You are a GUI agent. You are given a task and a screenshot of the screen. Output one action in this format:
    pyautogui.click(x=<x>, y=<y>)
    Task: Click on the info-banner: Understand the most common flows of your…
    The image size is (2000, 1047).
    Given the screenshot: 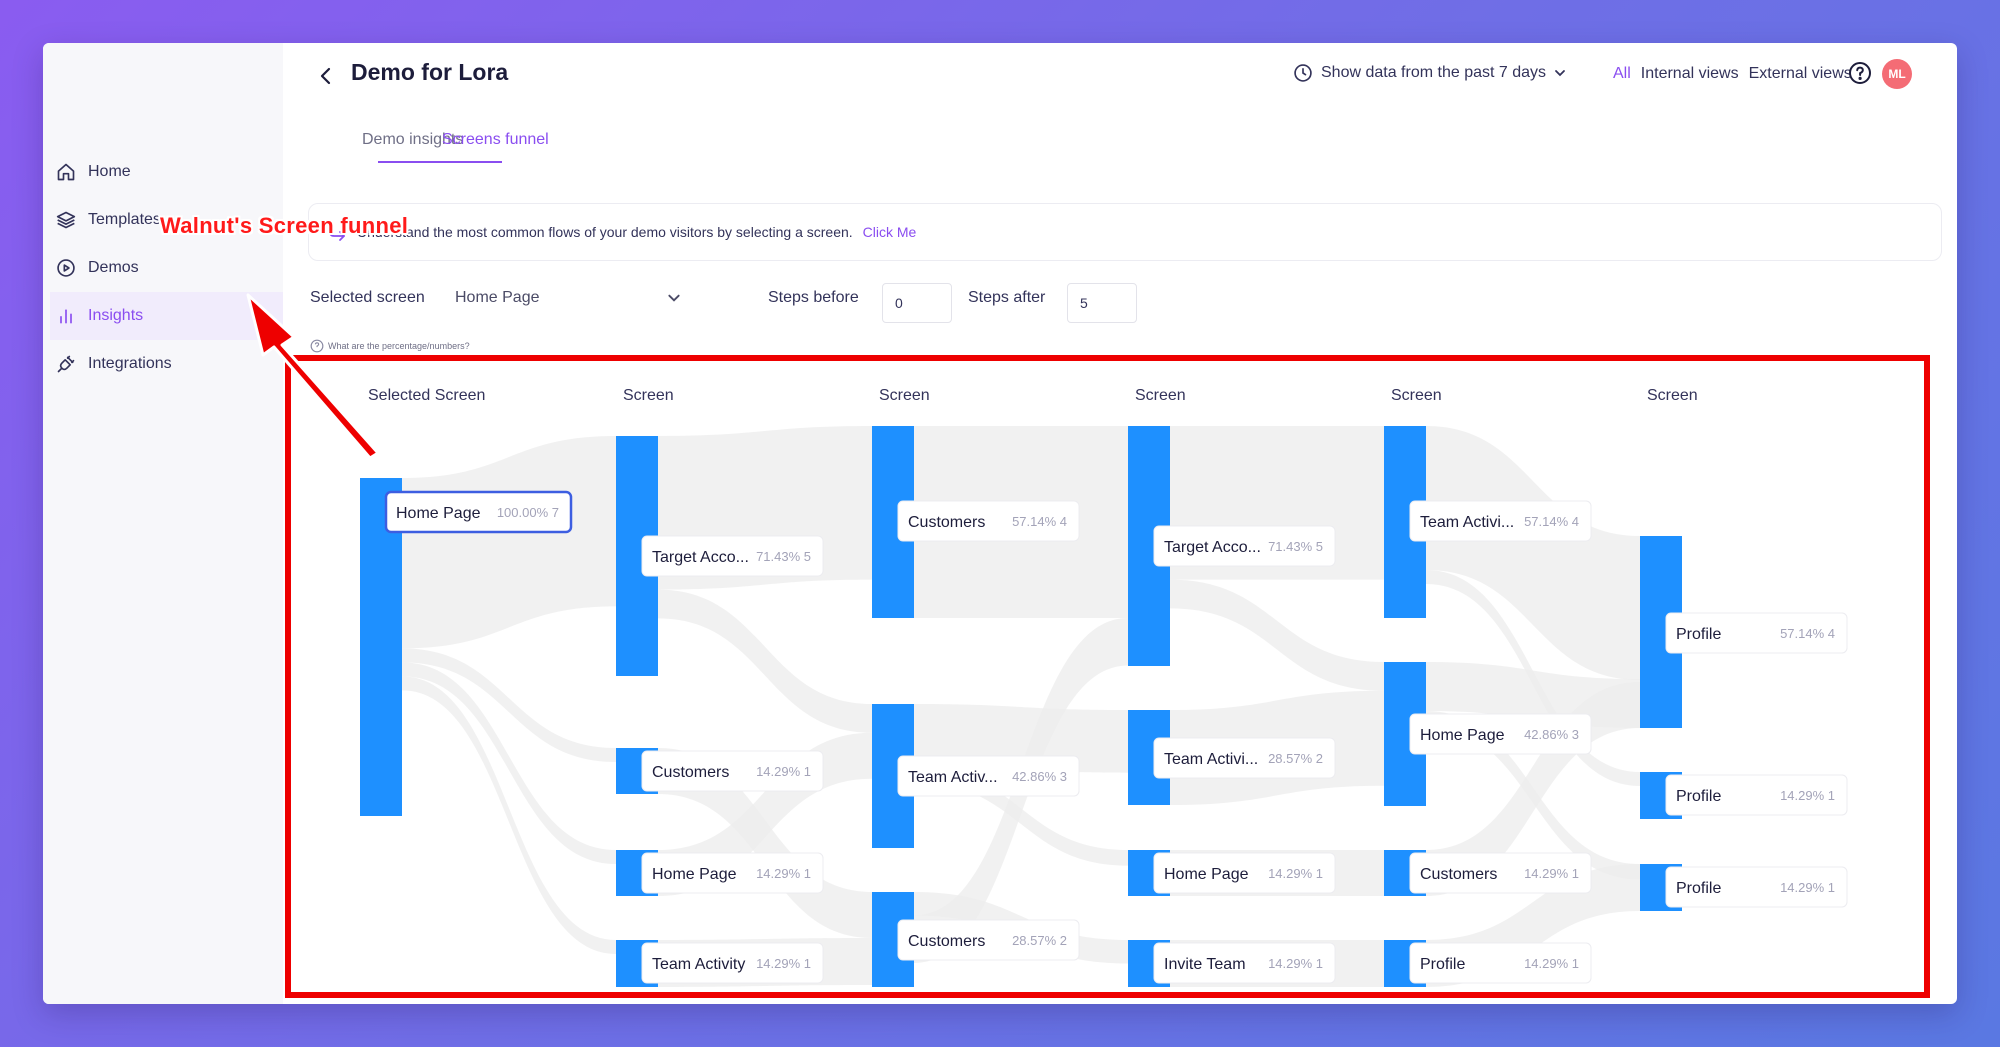 What is the action you would take?
    pyautogui.click(x=1125, y=232)
    